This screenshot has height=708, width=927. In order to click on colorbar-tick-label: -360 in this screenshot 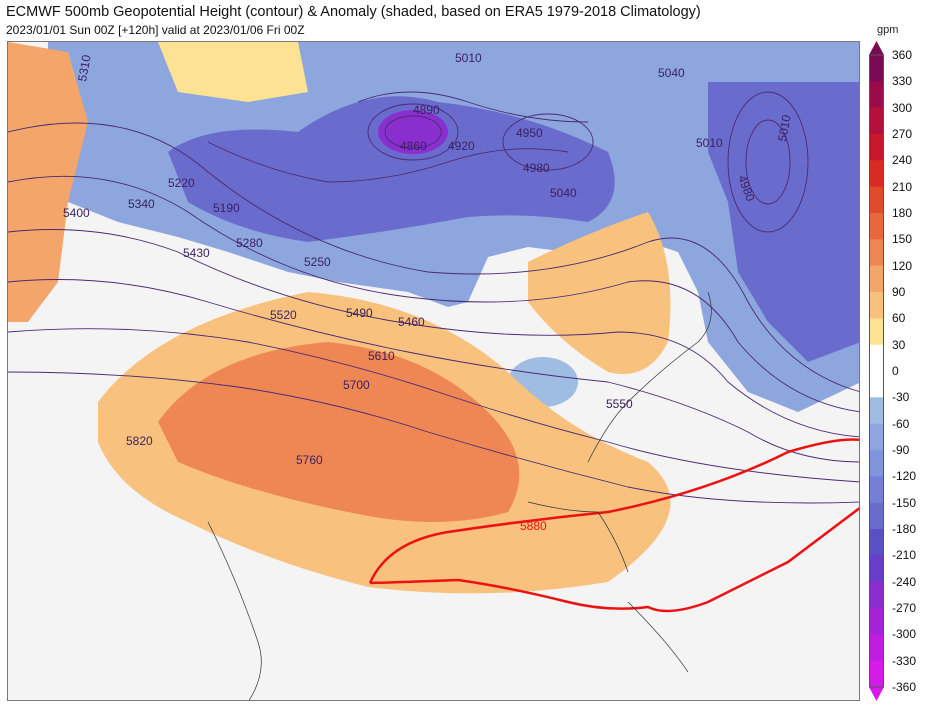, I will do `click(904, 687)`.